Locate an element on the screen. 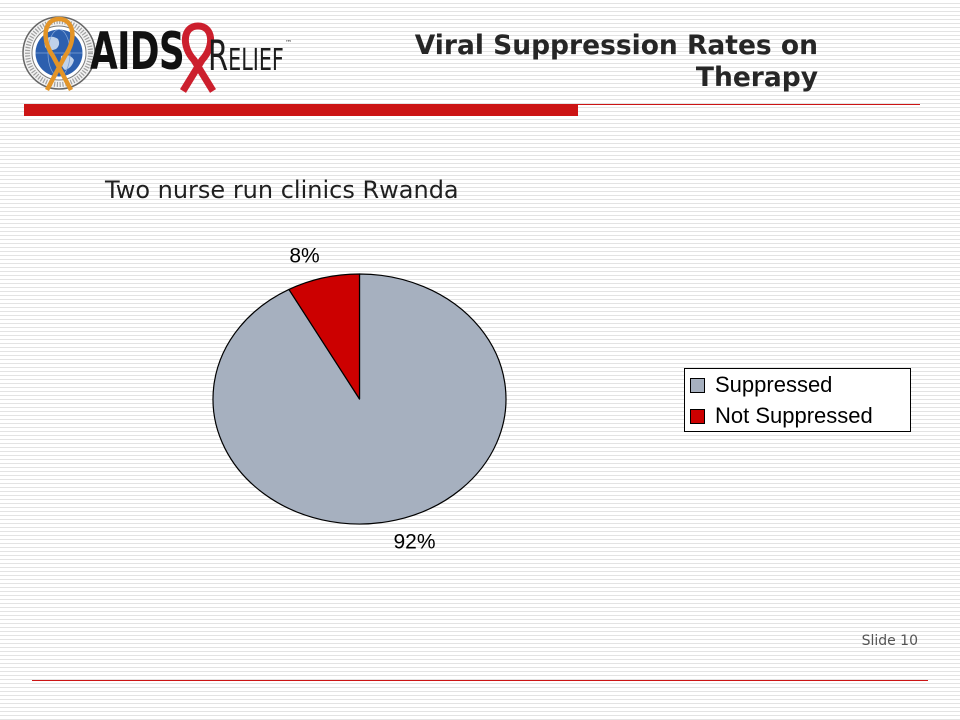 This screenshot has height=720, width=960. title-accent-line is located at coordinates (749, 104).